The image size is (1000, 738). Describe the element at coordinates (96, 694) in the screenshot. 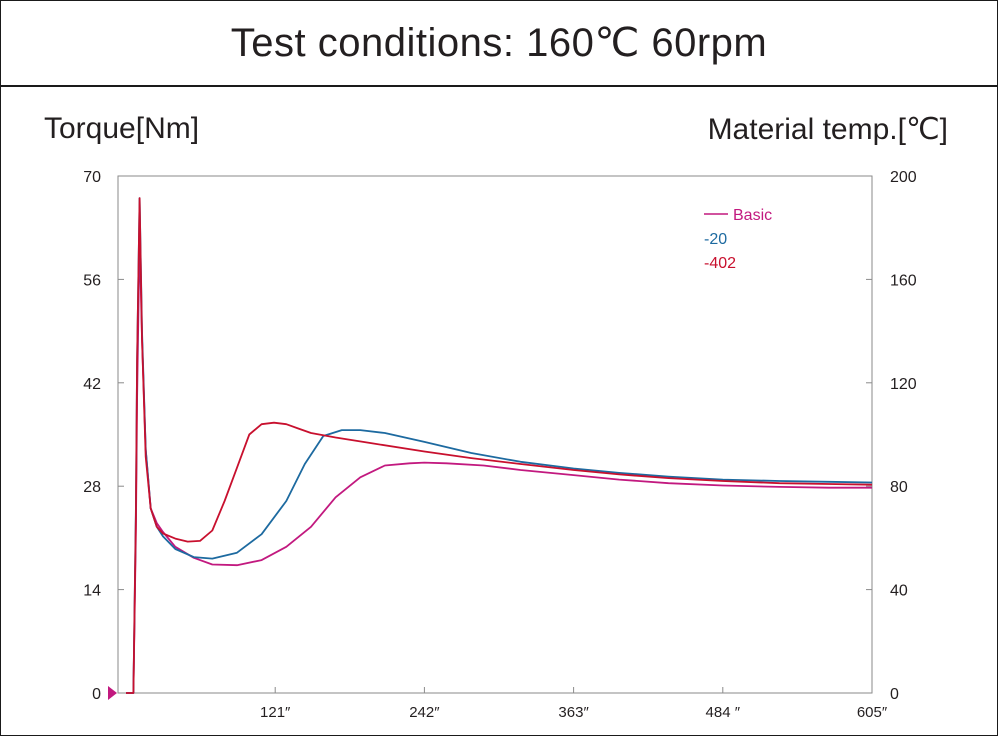

I see `left-y-tick-label: 0` at that location.